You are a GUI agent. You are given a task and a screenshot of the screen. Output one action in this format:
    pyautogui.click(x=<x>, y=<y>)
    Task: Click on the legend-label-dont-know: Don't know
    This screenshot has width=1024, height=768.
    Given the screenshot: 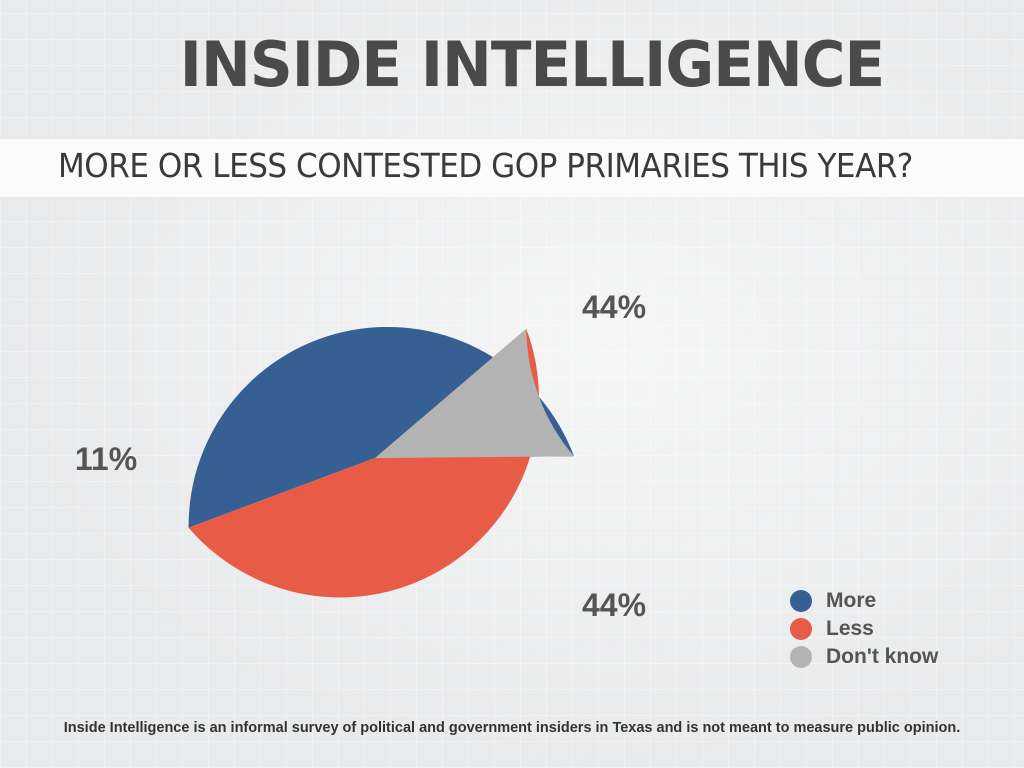 What is the action you would take?
    pyautogui.click(x=882, y=656)
    